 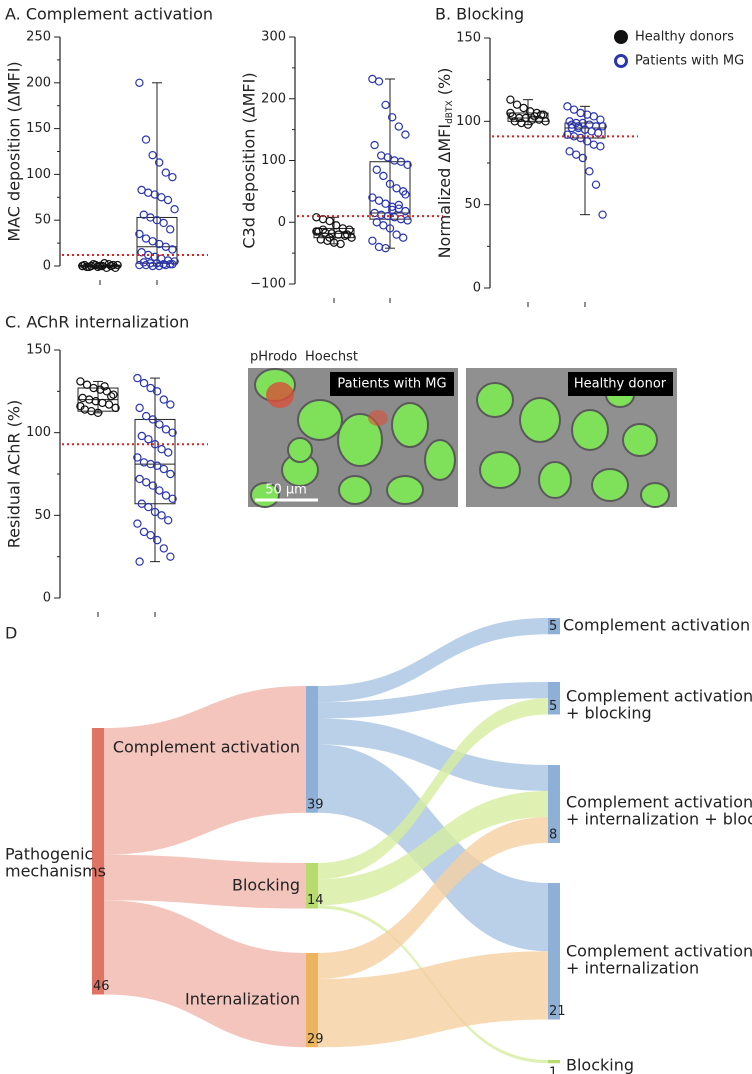 What do you see at coordinates (249, 160) in the screenshot?
I see `y-axis-label: C3d deposition (ΔMFI)` at bounding box center [249, 160].